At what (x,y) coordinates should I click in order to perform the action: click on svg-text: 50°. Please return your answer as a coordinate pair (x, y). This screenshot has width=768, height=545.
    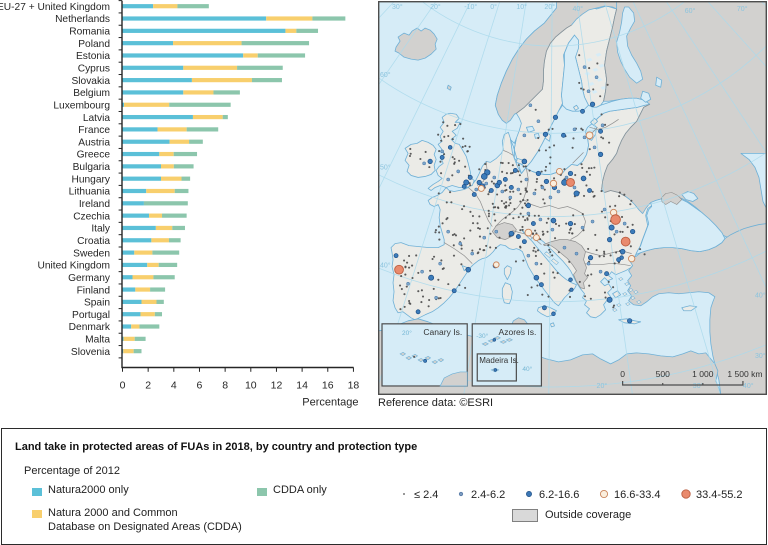
    Looking at the image, I should click on (385, 167).